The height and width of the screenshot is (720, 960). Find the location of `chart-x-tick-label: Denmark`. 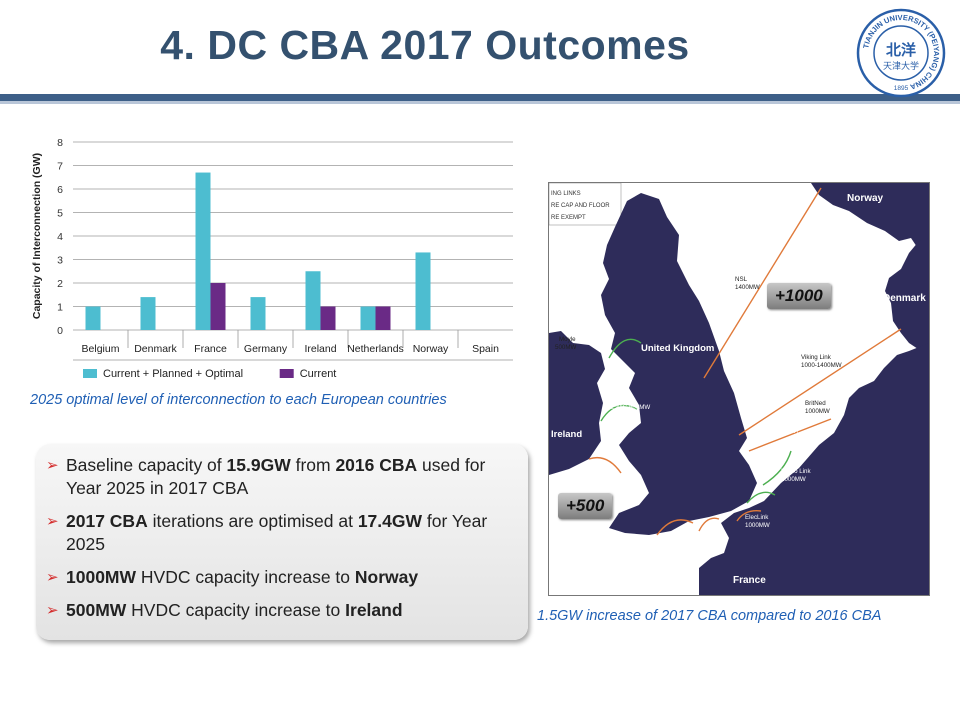

chart-x-tick-label: Denmark is located at coordinates (155, 349).